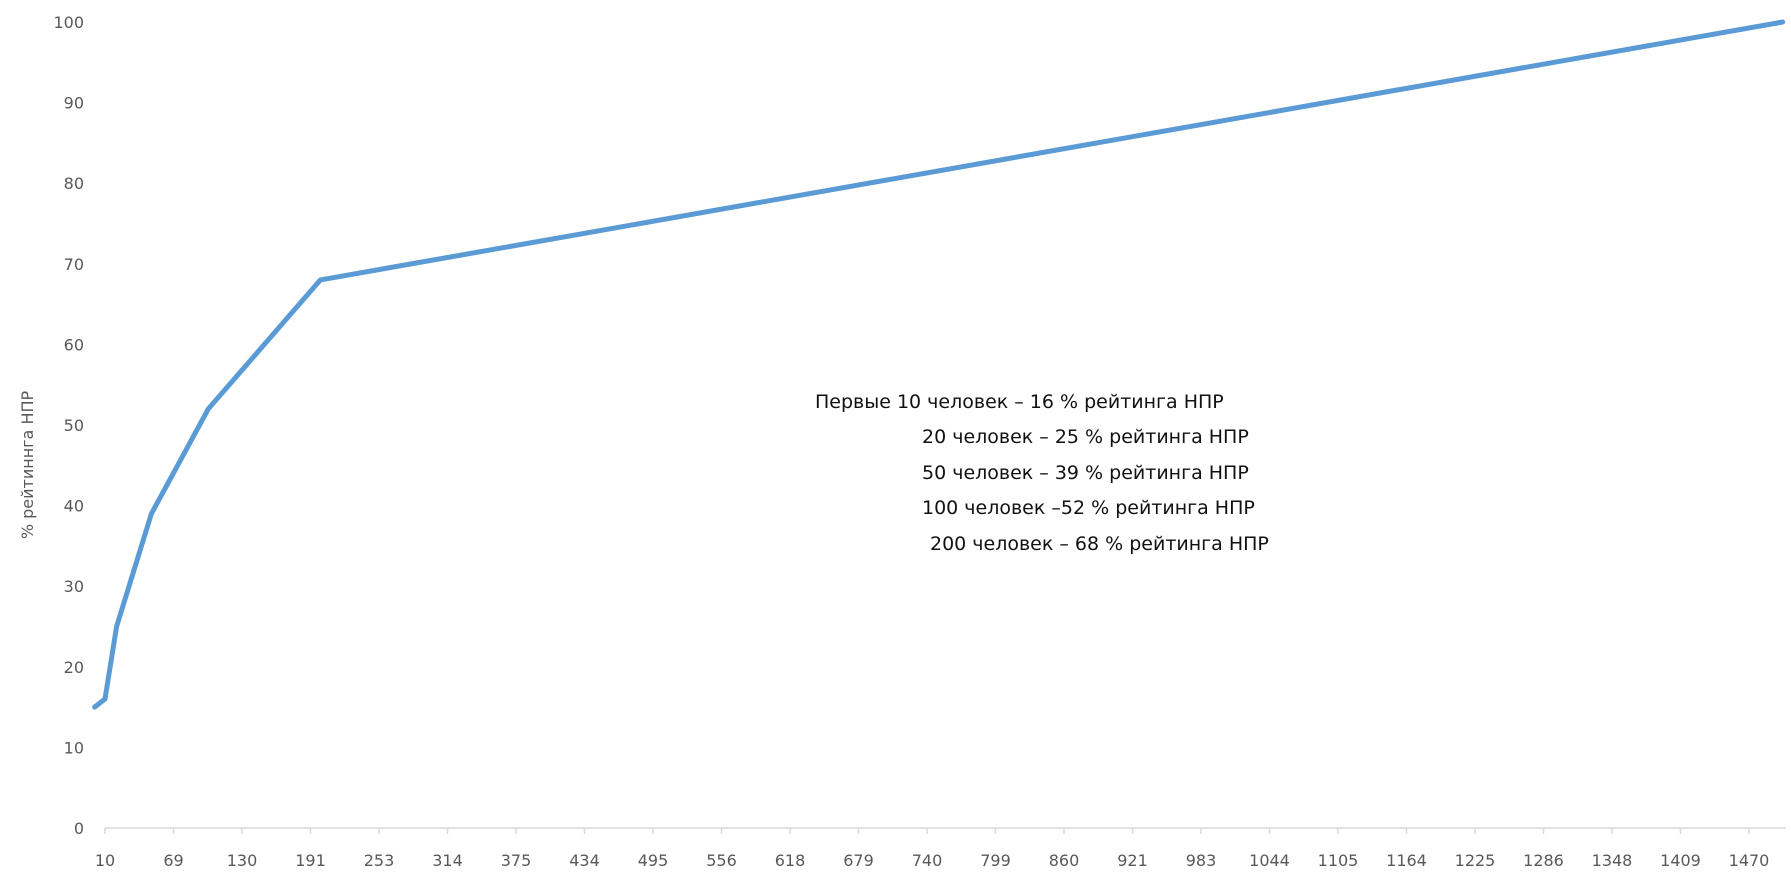 The width and height of the screenshot is (1791, 874). Describe the element at coordinates (1680, 860) in the screenshot. I see `x-tick-label: 1409` at that location.